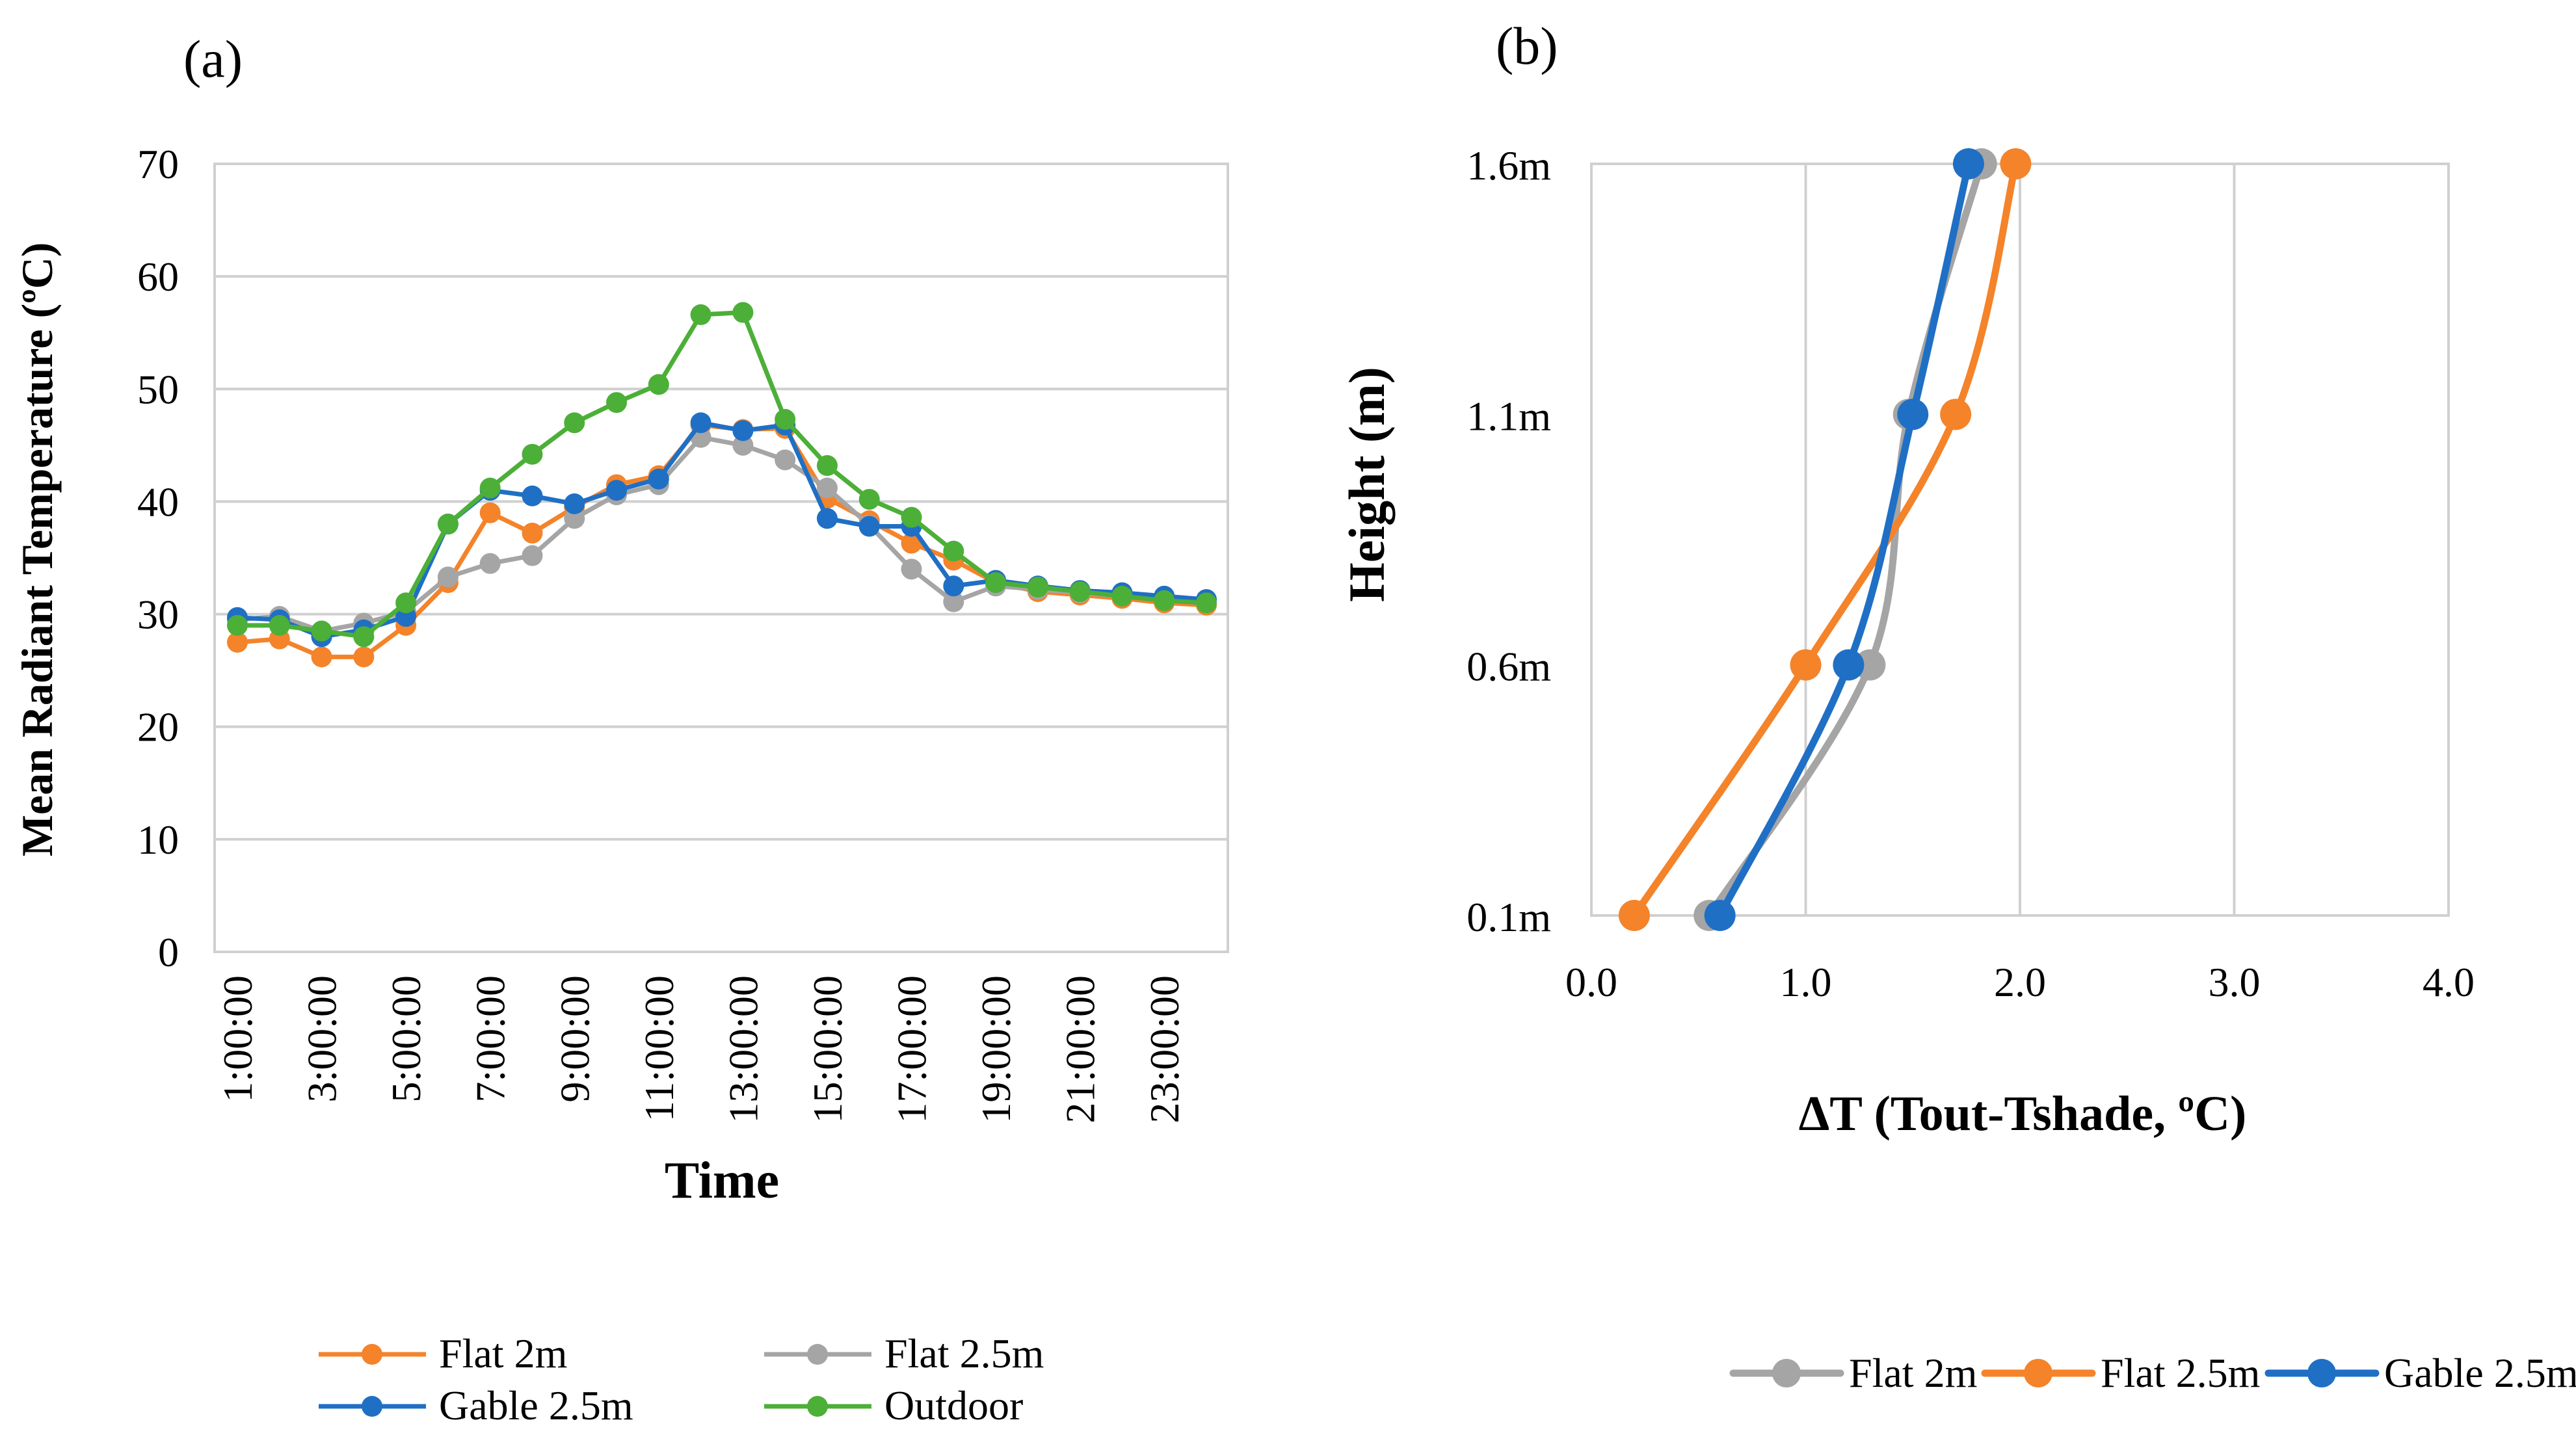 The height and width of the screenshot is (1433, 2576). I want to click on panel-b-legend: Flat 2m Flat 2.5m Gable 2.5m, so click(2152, 1373).